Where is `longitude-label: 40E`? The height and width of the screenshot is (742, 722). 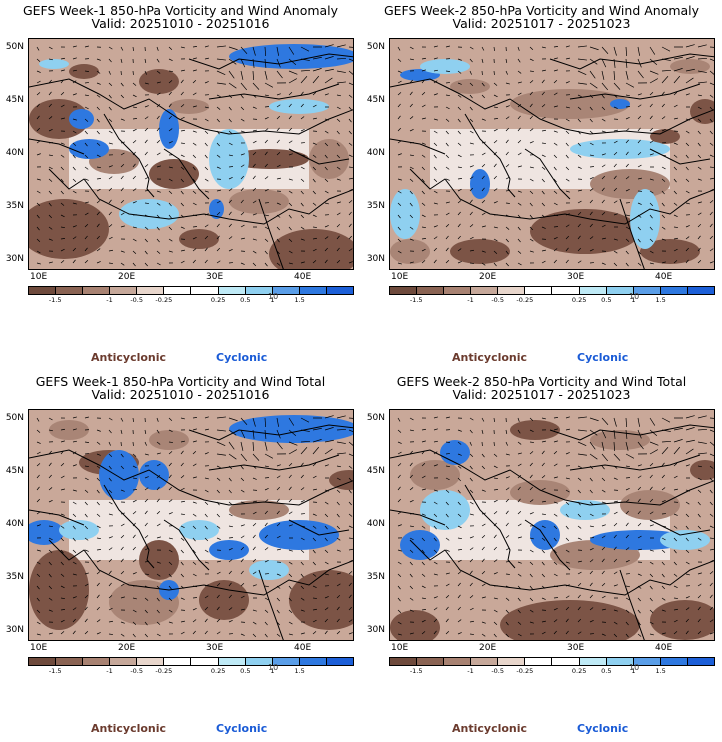
longitude-label: 40E is located at coordinates (303, 648).